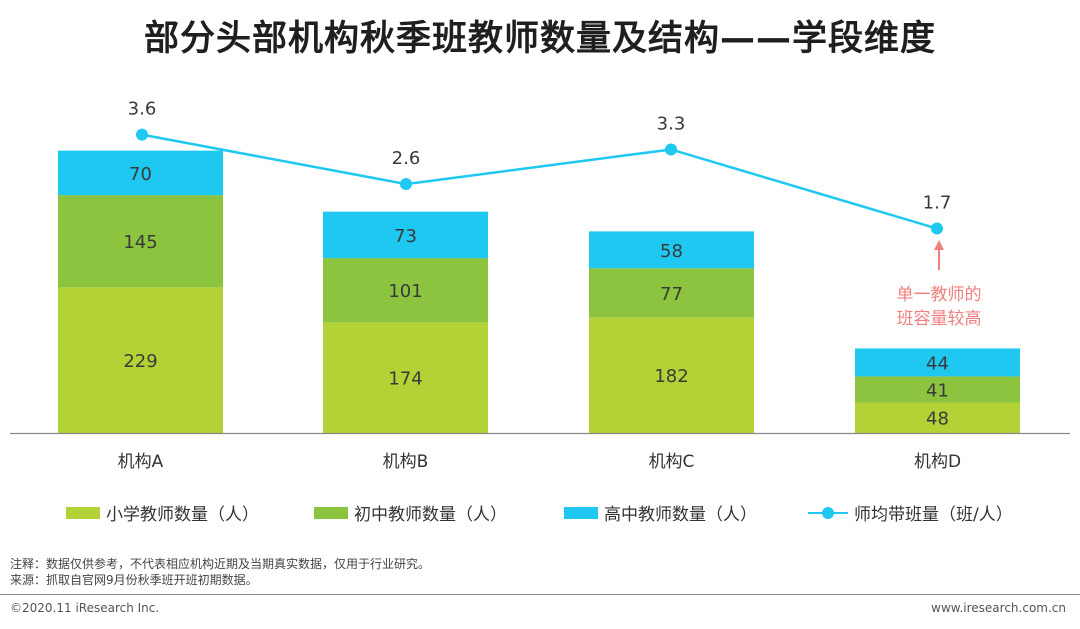  I want to click on bar-value-label: 182, so click(671, 376).